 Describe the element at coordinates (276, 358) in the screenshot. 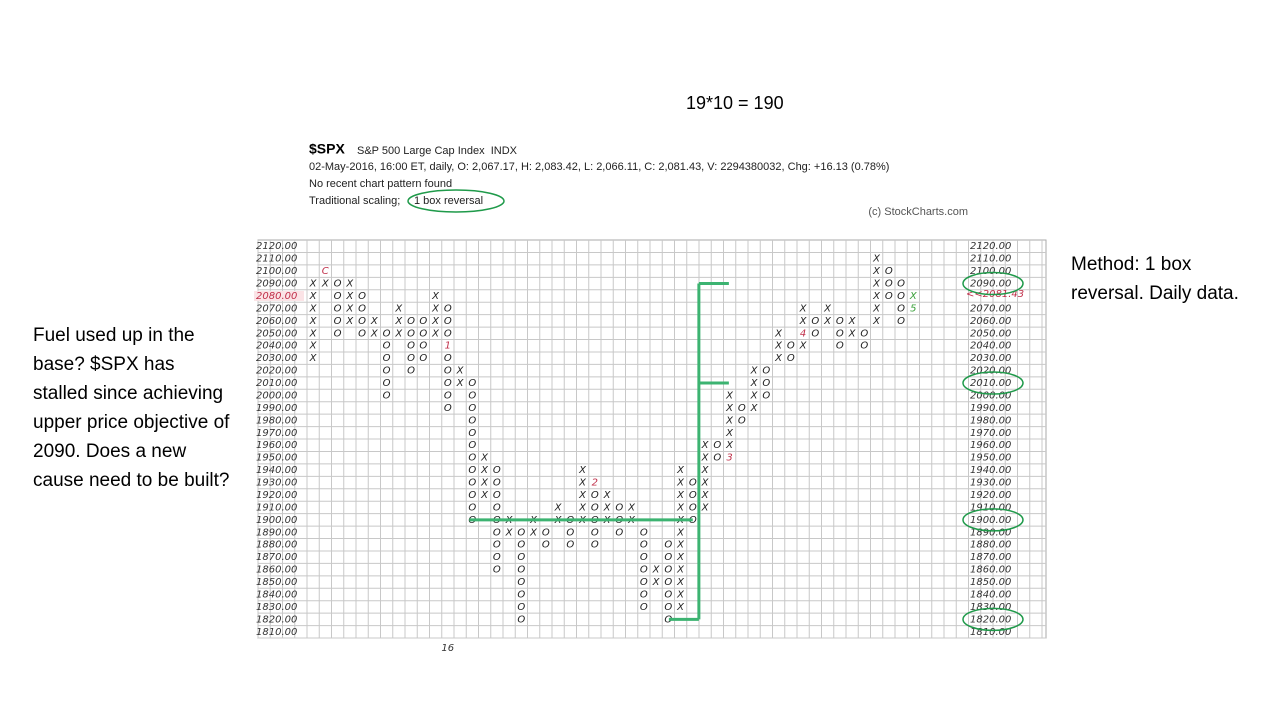

I see `y-tick-label: 2030.00` at that location.